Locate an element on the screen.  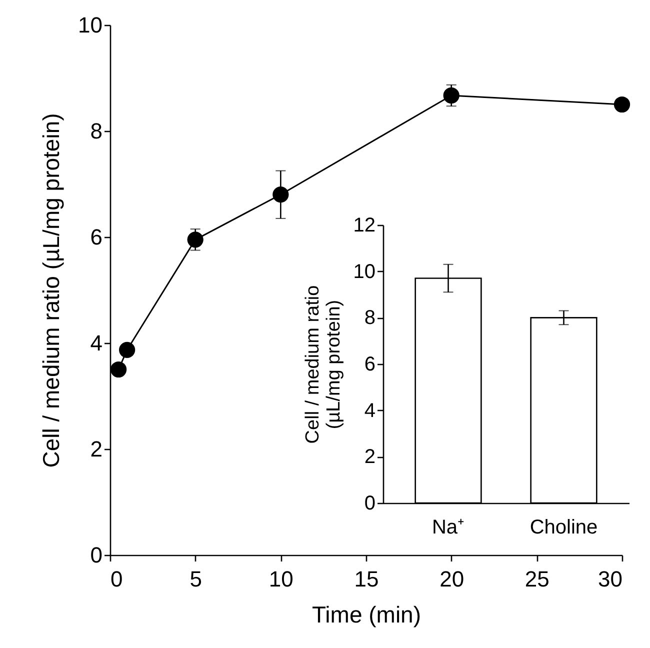
x-tick-label: 20 is located at coordinates (452, 579).